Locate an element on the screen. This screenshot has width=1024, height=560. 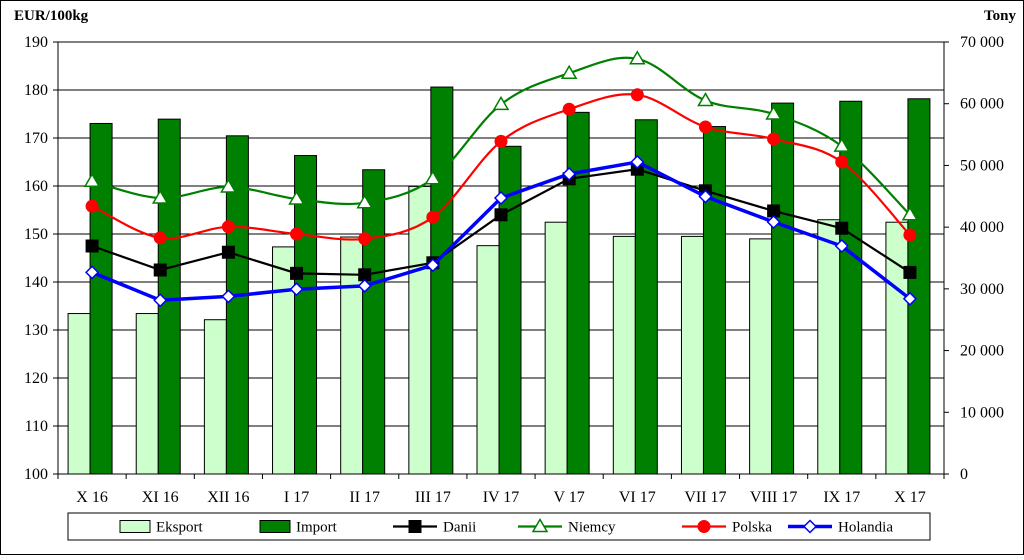
y-left-tick-label: 120 is located at coordinates (36, 378).